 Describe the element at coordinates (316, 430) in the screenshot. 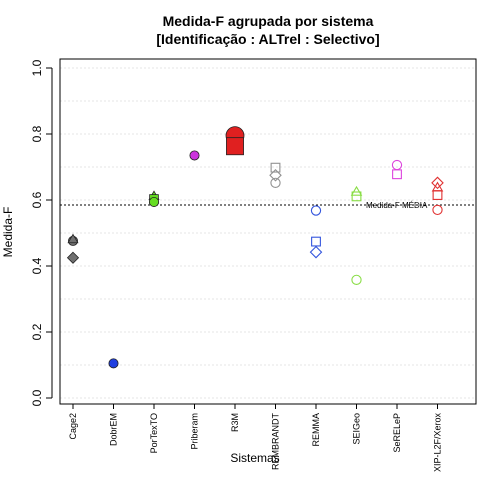

I see `x-tick-label: REMMA` at that location.